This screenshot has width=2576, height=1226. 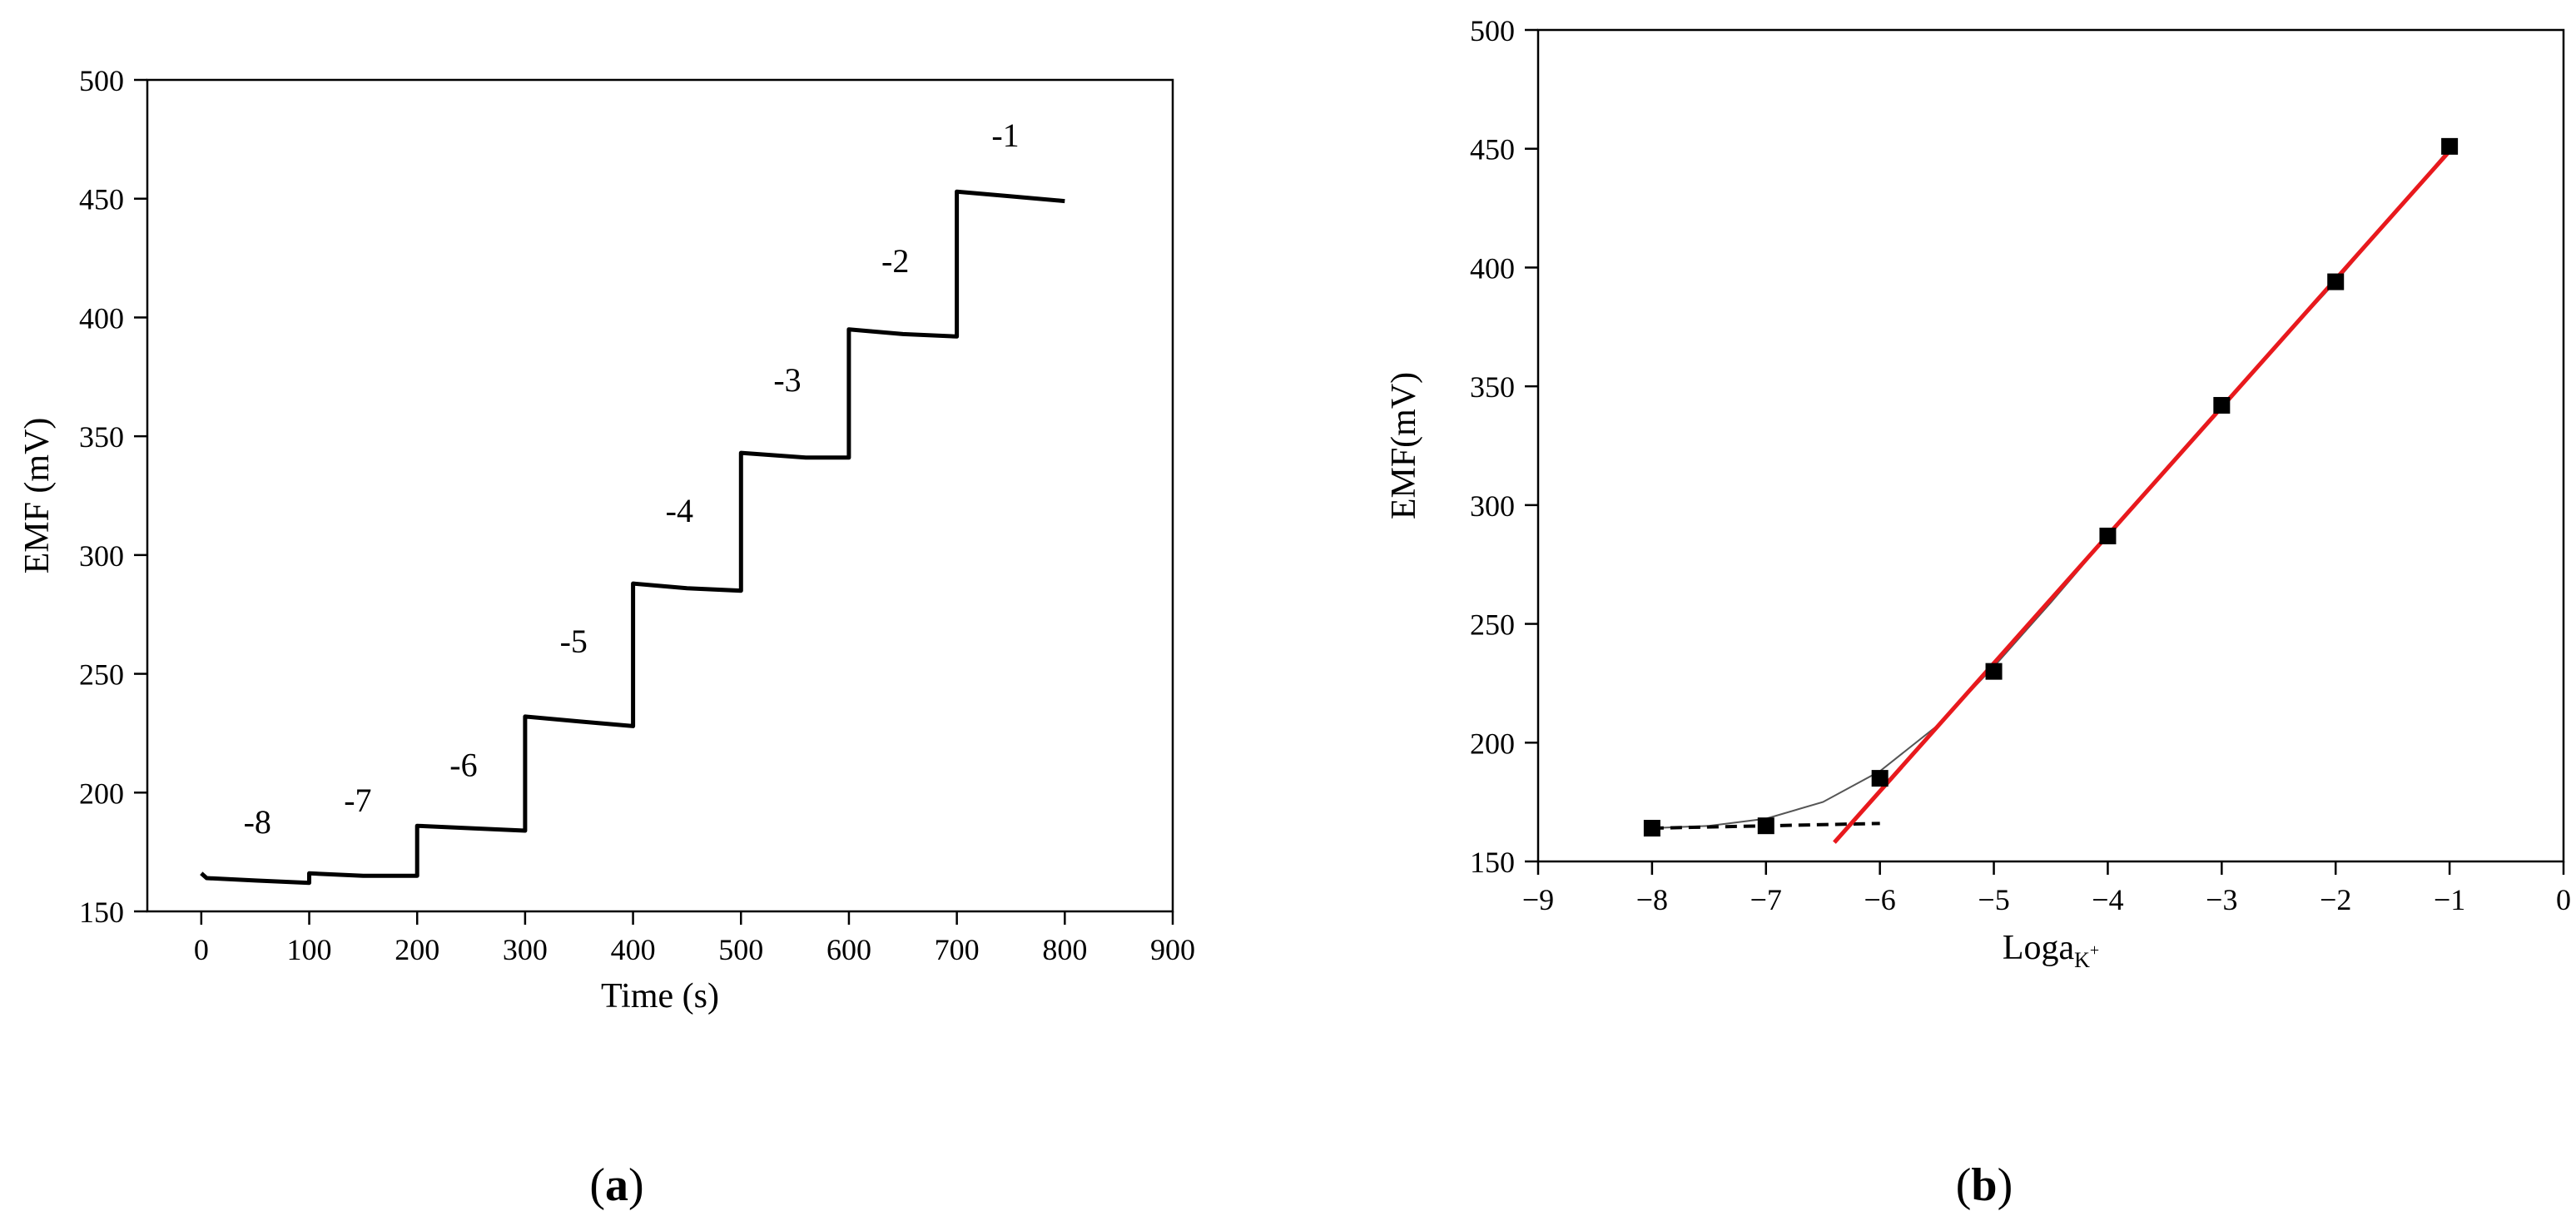 I want to click on panel-letter-a: a, so click(x=616, y=1185).